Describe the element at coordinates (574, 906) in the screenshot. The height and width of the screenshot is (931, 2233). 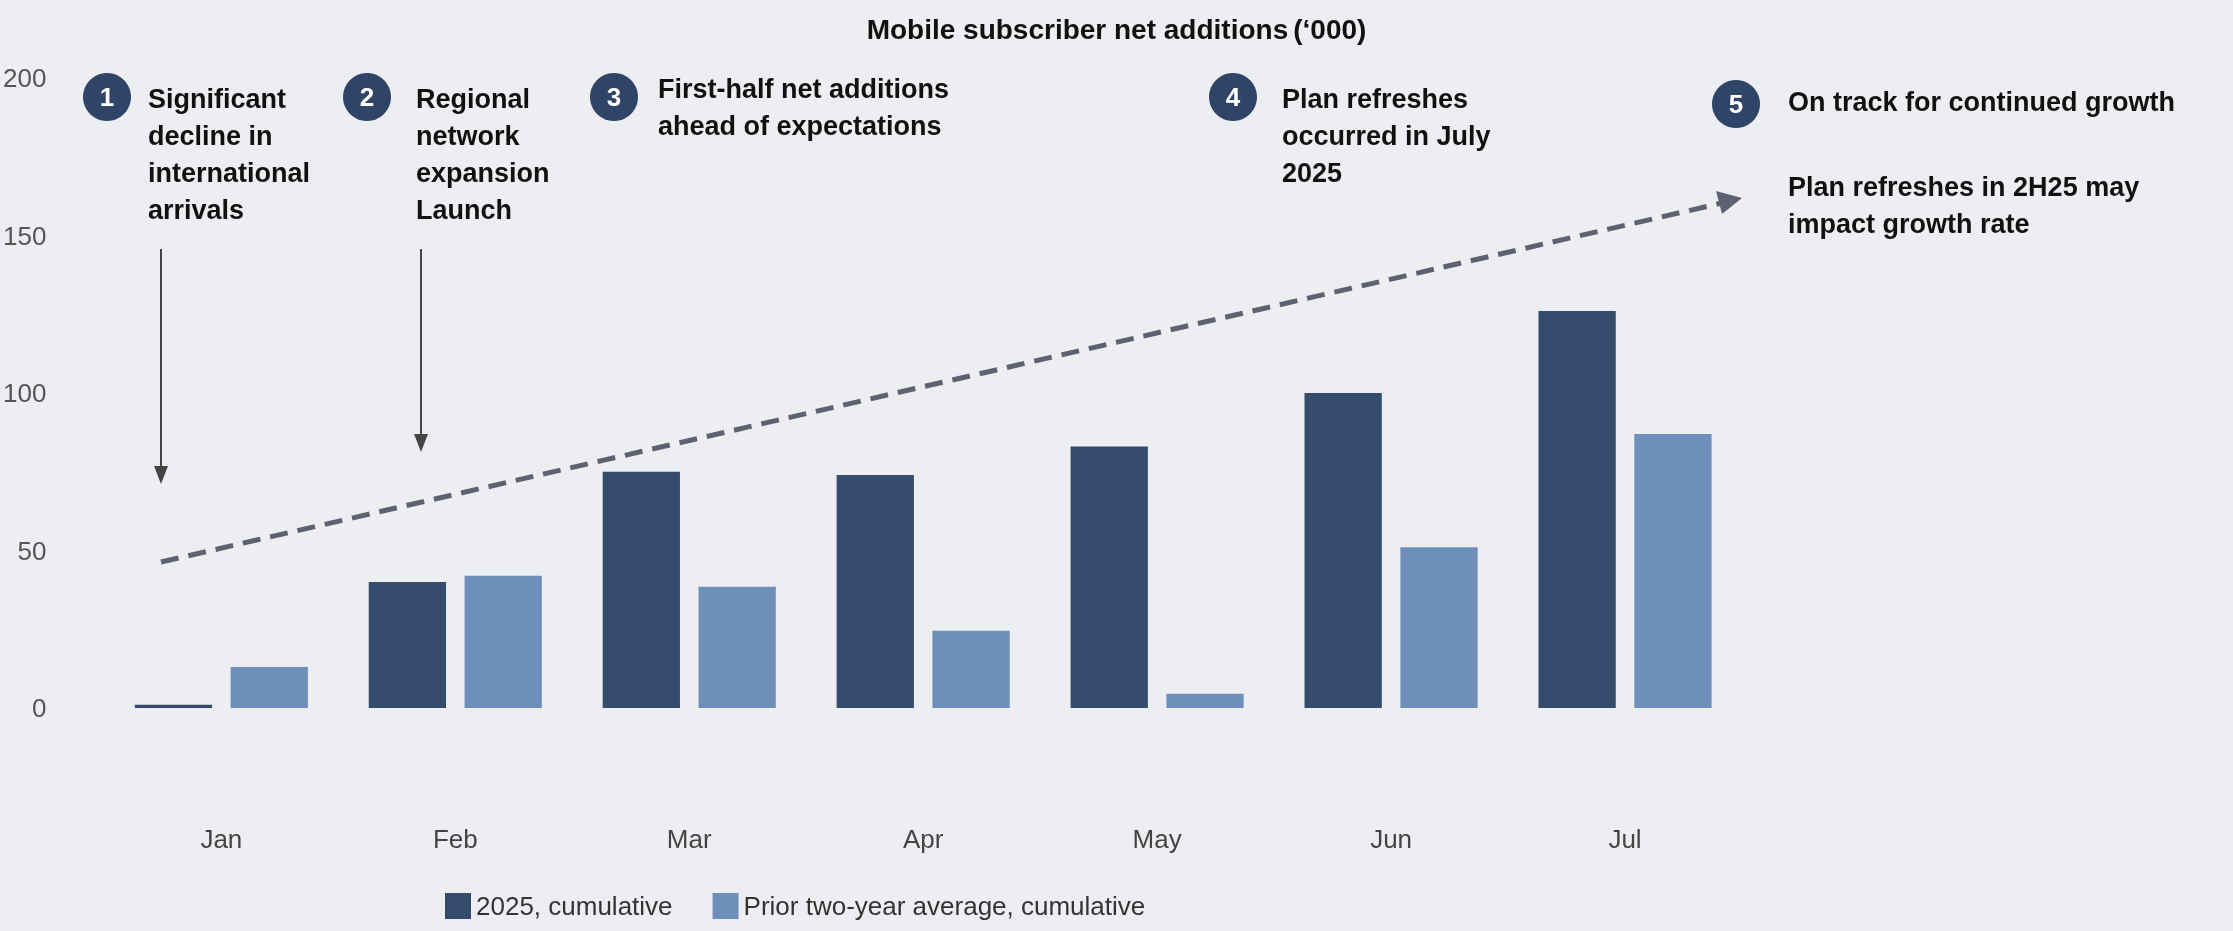
I see `legend-label: 2025, cumulative` at that location.